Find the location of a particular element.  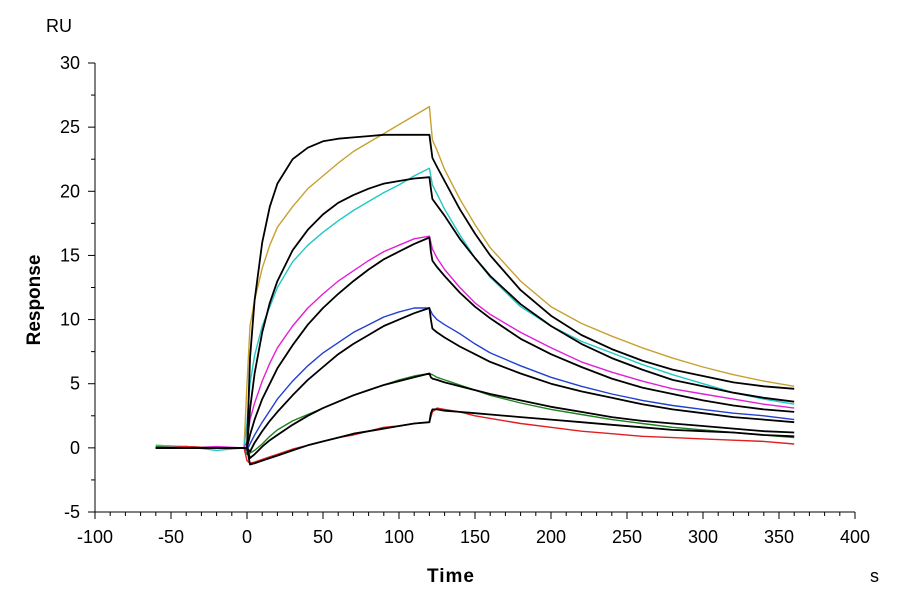

y-ticks: -5 0 5 10 15 20 25 30 is located at coordinates (77, 287).